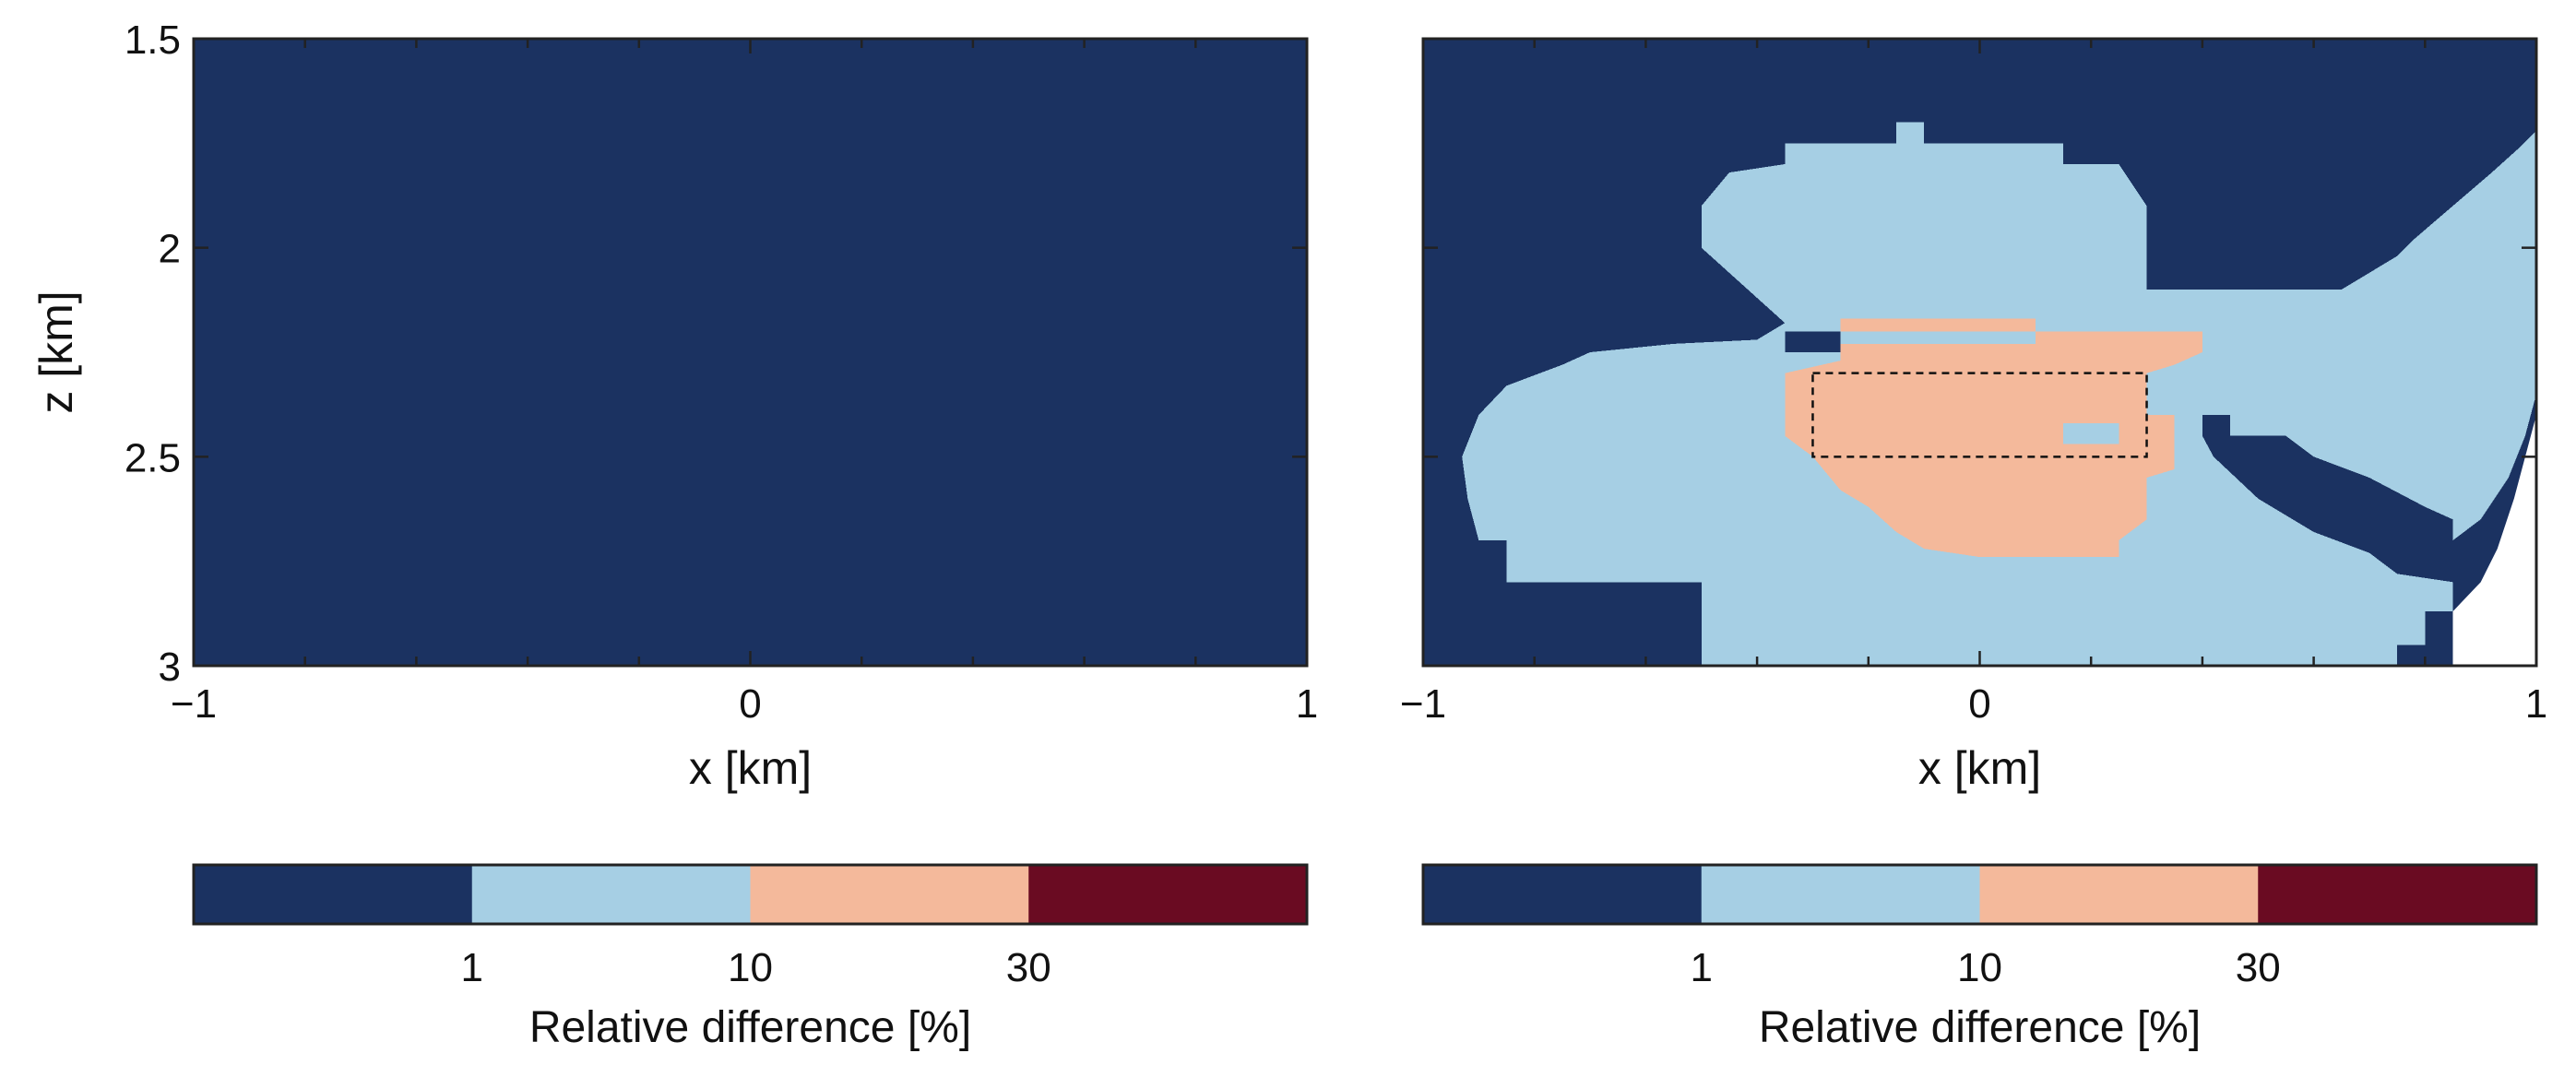 Image resolution: width=2576 pixels, height=1077 pixels. Describe the element at coordinates (750, 1027) in the screenshot. I see `left-colorbar-label: Relative difference [%]` at that location.